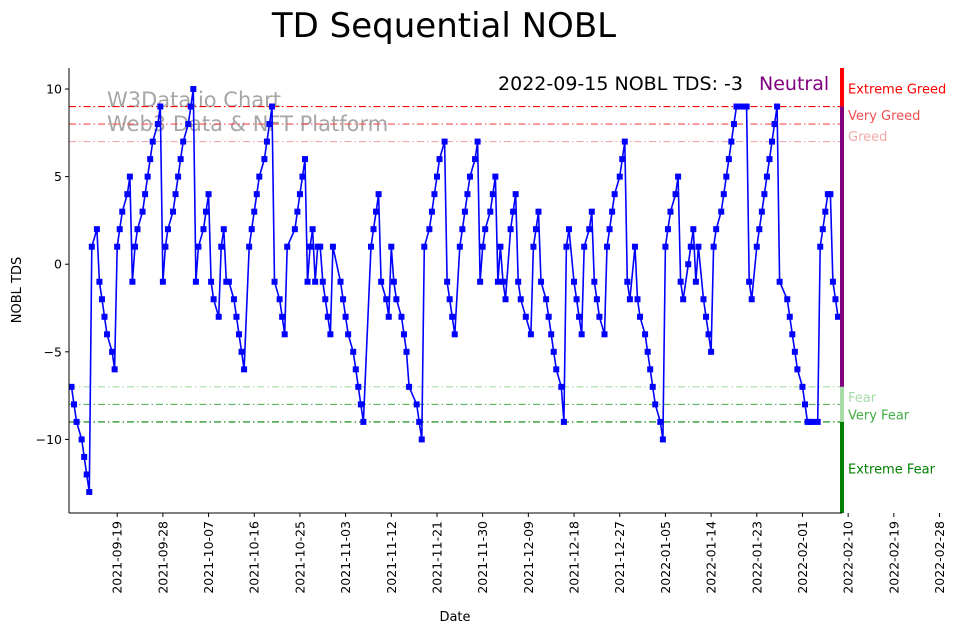 This screenshot has height=633, width=962. Describe the element at coordinates (879, 415) in the screenshot. I see `zone-label-very-fear: Very Fear` at that location.